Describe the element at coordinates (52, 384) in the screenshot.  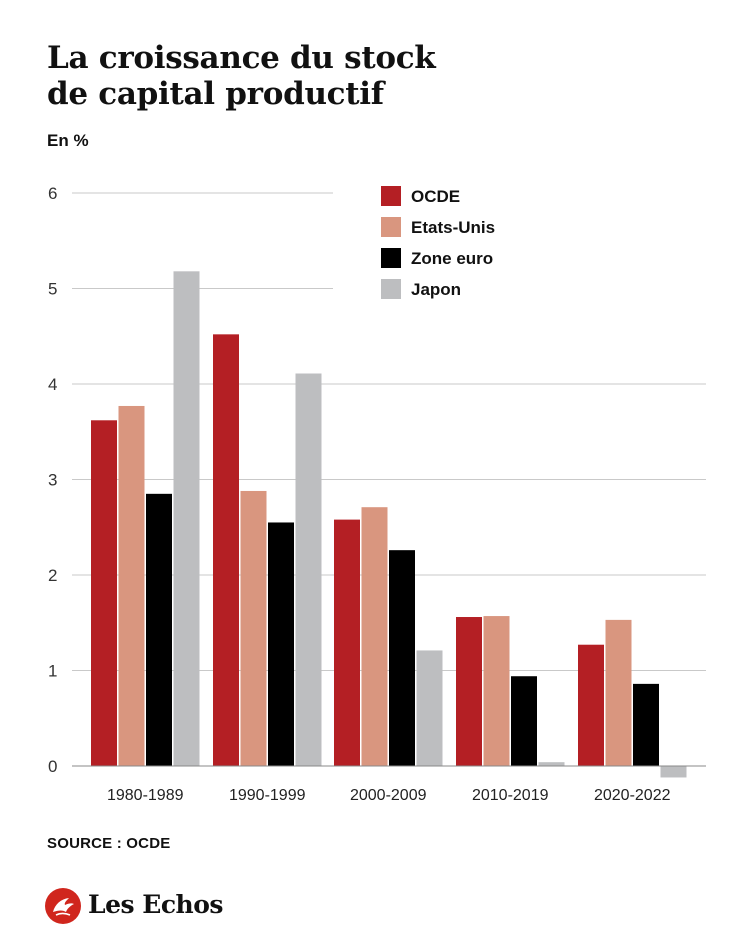
I see `y-tick-label: 4` at that location.